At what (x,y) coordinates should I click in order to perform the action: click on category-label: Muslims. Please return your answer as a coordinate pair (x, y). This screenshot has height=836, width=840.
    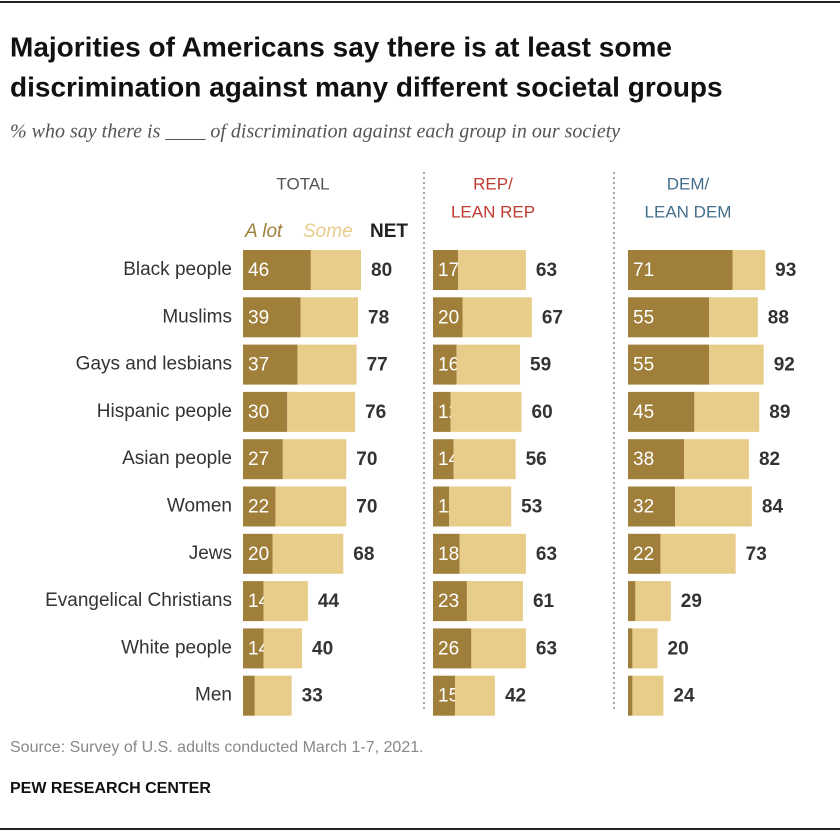
    Looking at the image, I should click on (197, 316).